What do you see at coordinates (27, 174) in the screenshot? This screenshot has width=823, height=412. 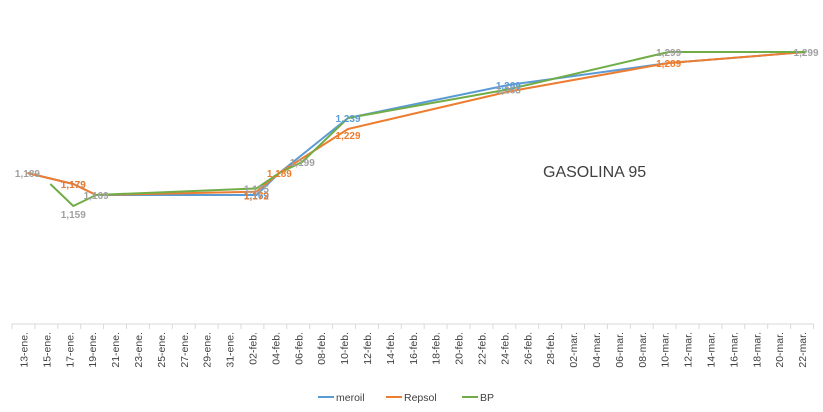 I see `data-label-bp: 1,189` at bounding box center [27, 174].